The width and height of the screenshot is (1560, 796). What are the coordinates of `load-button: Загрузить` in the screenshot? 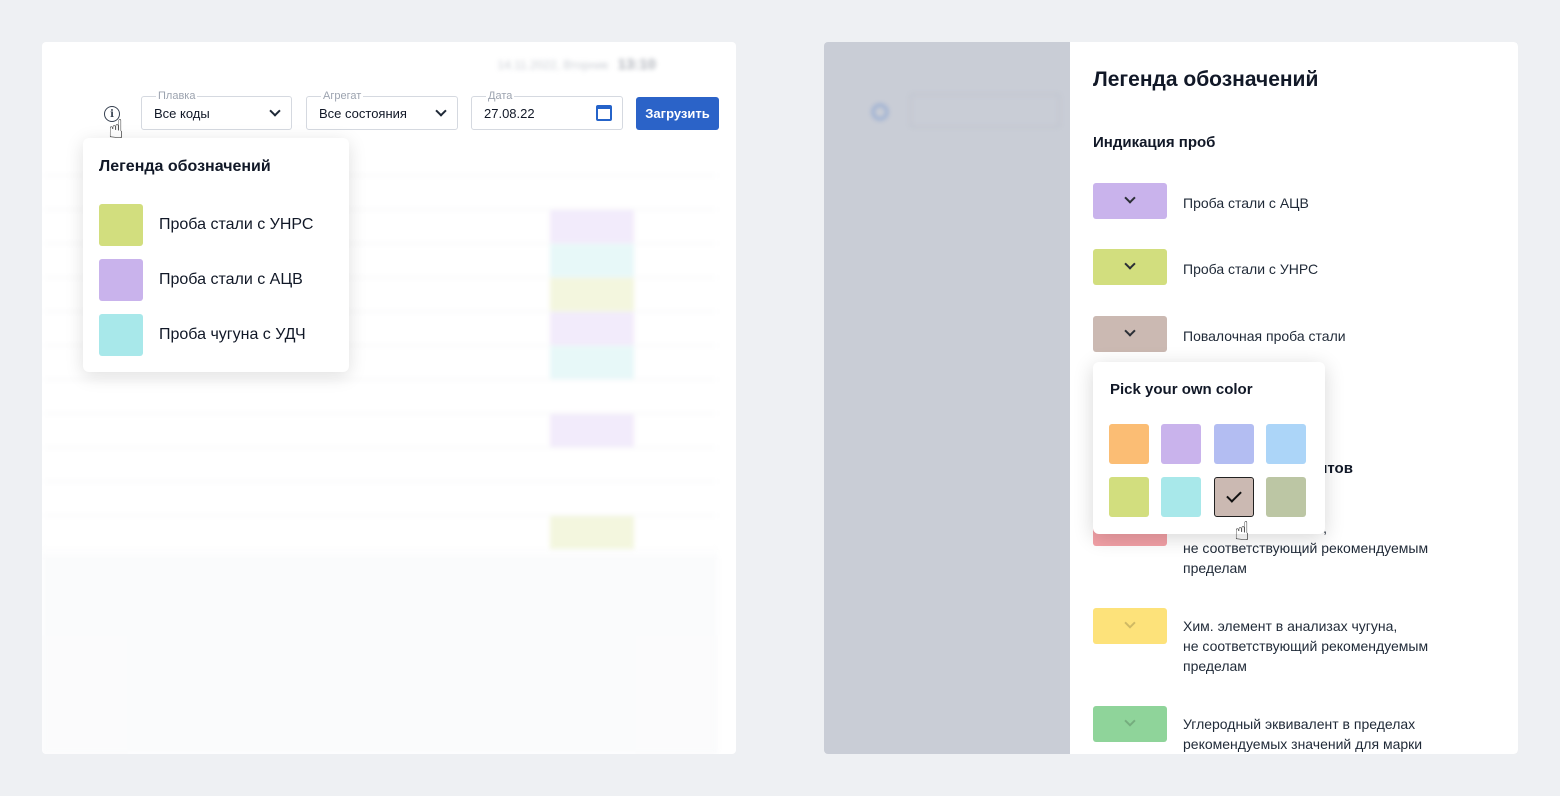 It's located at (677, 113).